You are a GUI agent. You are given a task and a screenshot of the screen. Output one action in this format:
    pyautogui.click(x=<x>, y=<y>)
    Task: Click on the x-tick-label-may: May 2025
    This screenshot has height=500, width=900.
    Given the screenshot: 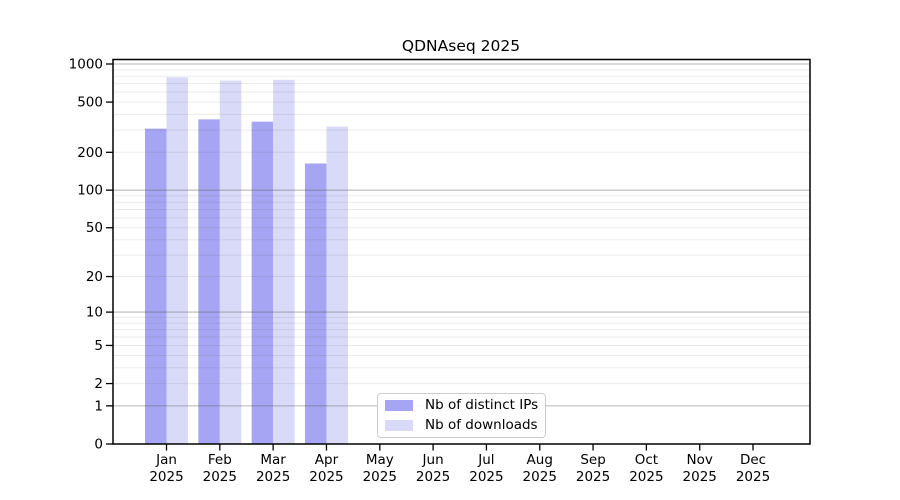 What is the action you would take?
    pyautogui.click(x=380, y=468)
    